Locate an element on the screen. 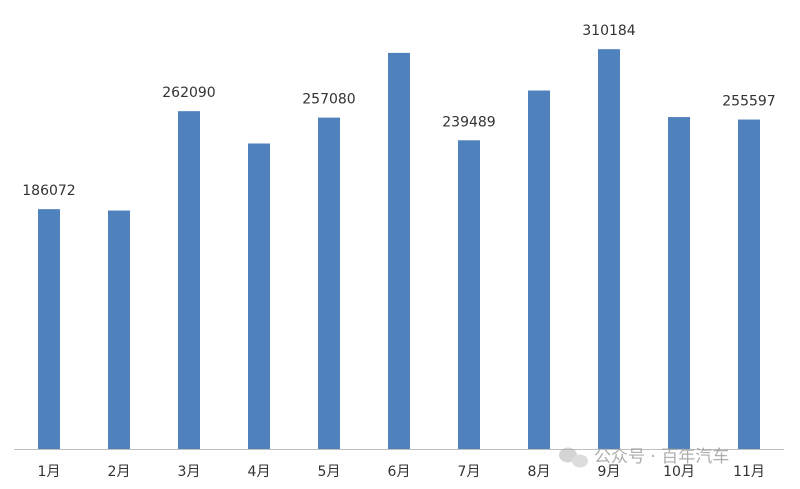 This screenshot has height=489, width=800. x-tick-label: 4月 is located at coordinates (259, 472).